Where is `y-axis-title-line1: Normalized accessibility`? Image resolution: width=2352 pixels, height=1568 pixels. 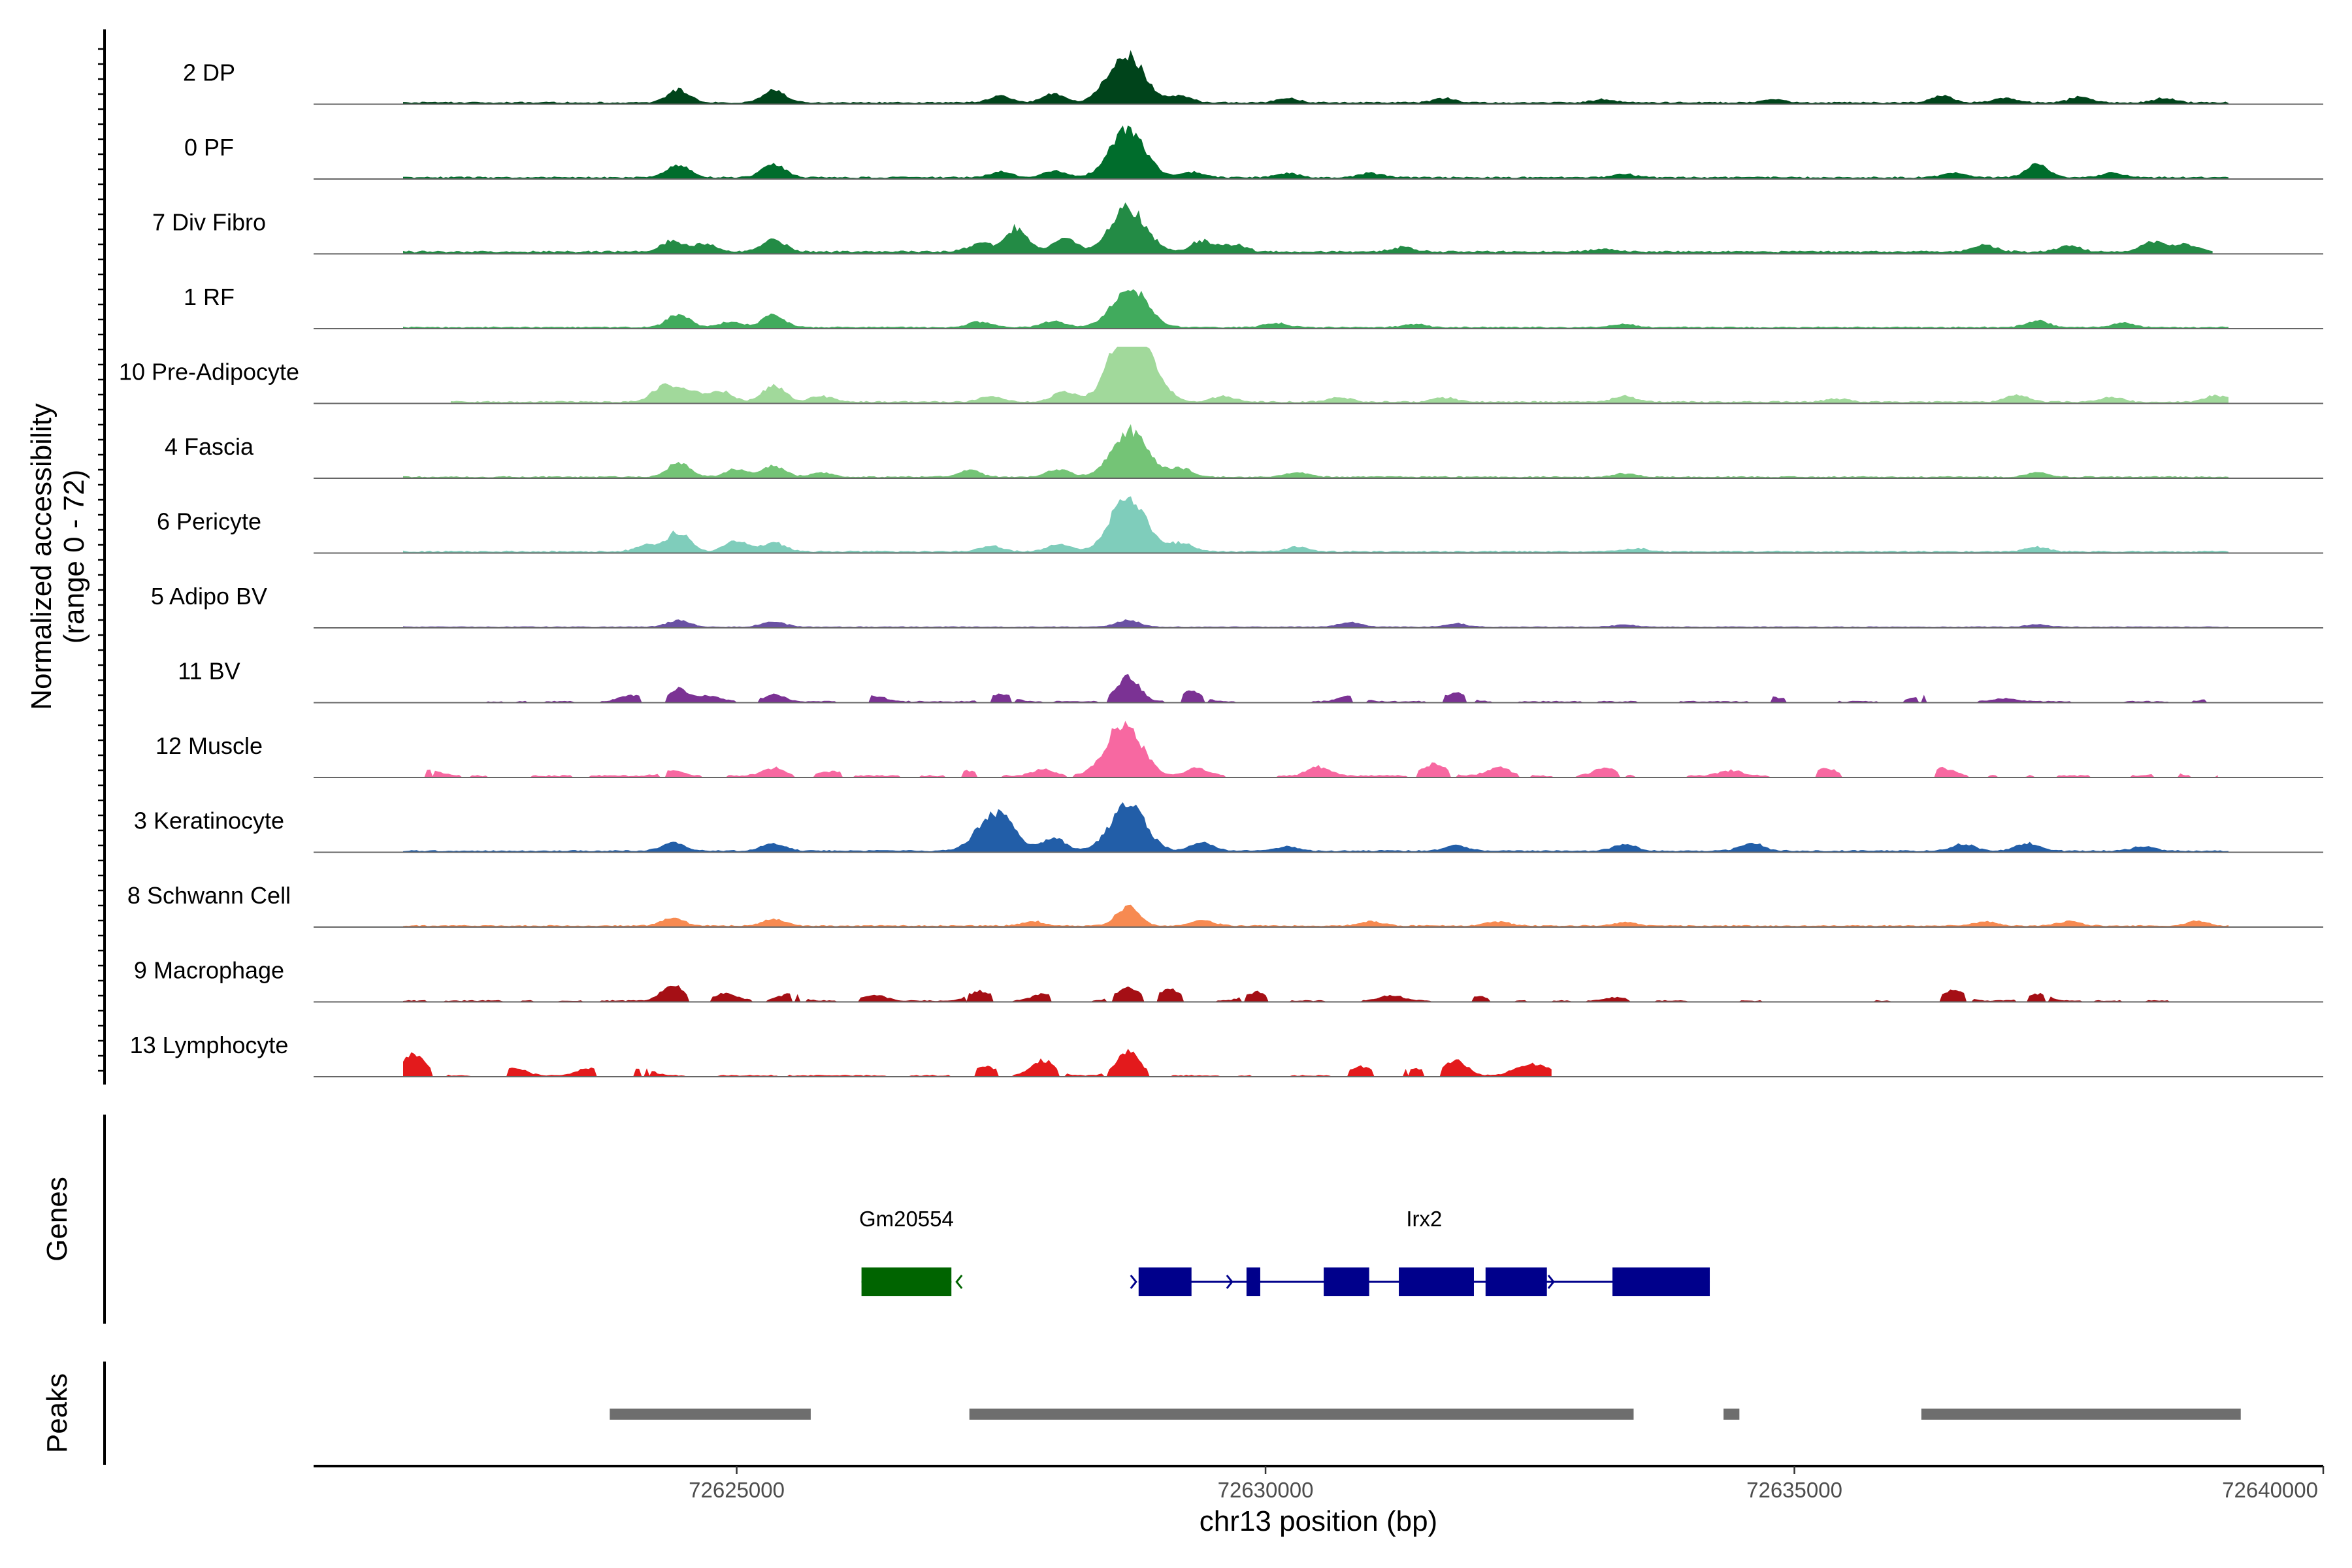
y-axis-title-line1: Normalized accessibility is located at coordinates (41, 556).